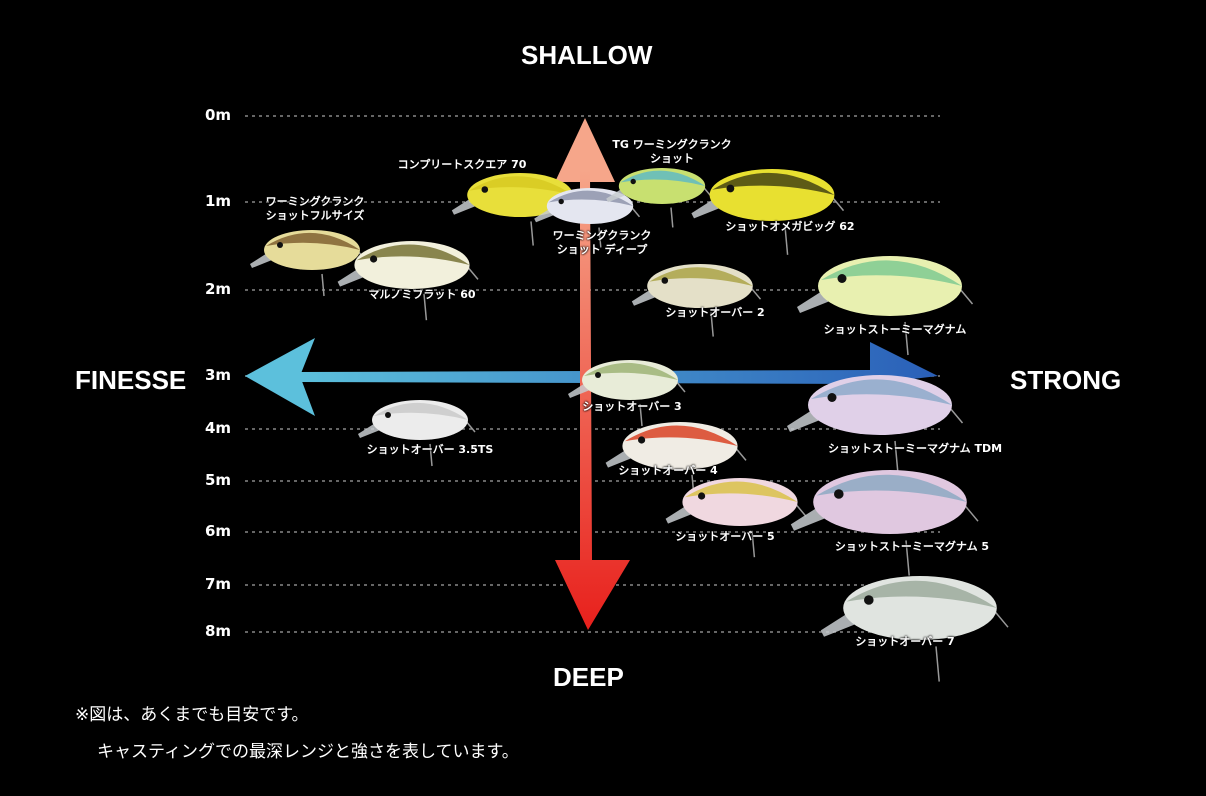  Describe the element at coordinates (602, 242) in the screenshot. I see `lure-name-label: ワーミングクランク ショット ディープ` at that location.